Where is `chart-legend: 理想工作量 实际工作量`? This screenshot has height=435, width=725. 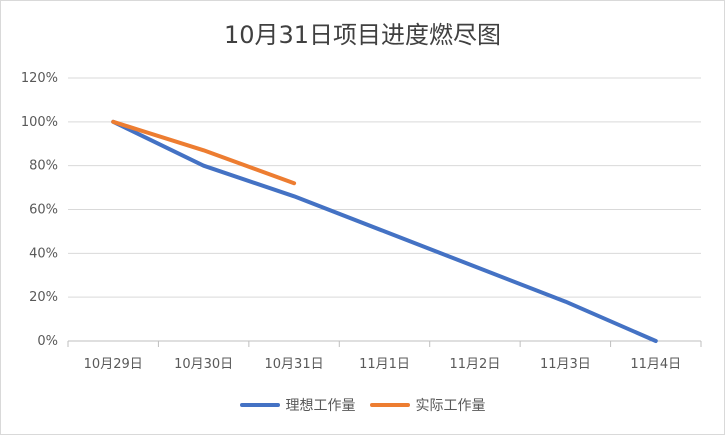
chart-legend: 理想工作量 实际工作量 is located at coordinates (362, 405).